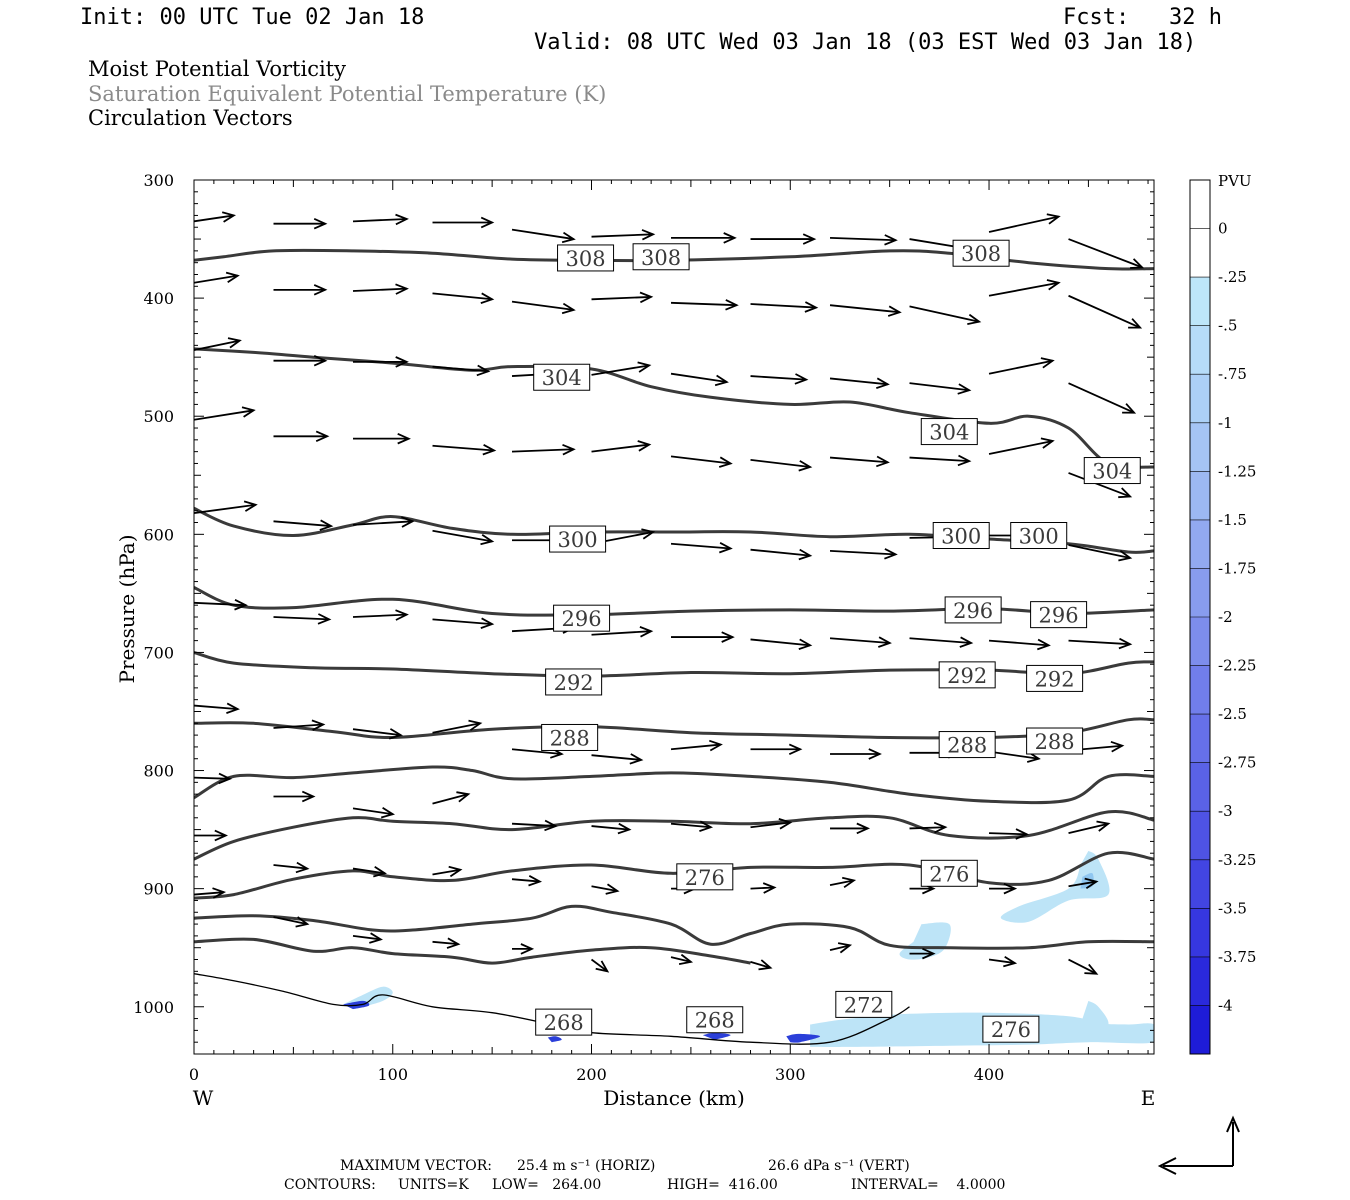  What do you see at coordinates (252, 17) in the screenshot?
I see `init-time: Init: 00 UTC Tue 02 Jan 18` at bounding box center [252, 17].